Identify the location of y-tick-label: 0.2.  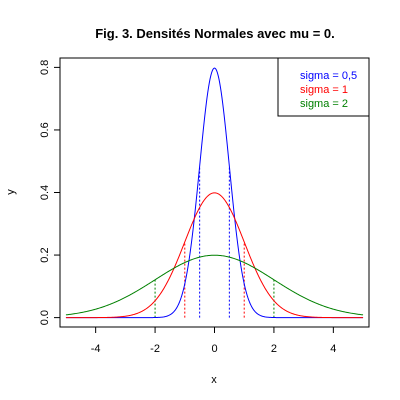
(45, 254).